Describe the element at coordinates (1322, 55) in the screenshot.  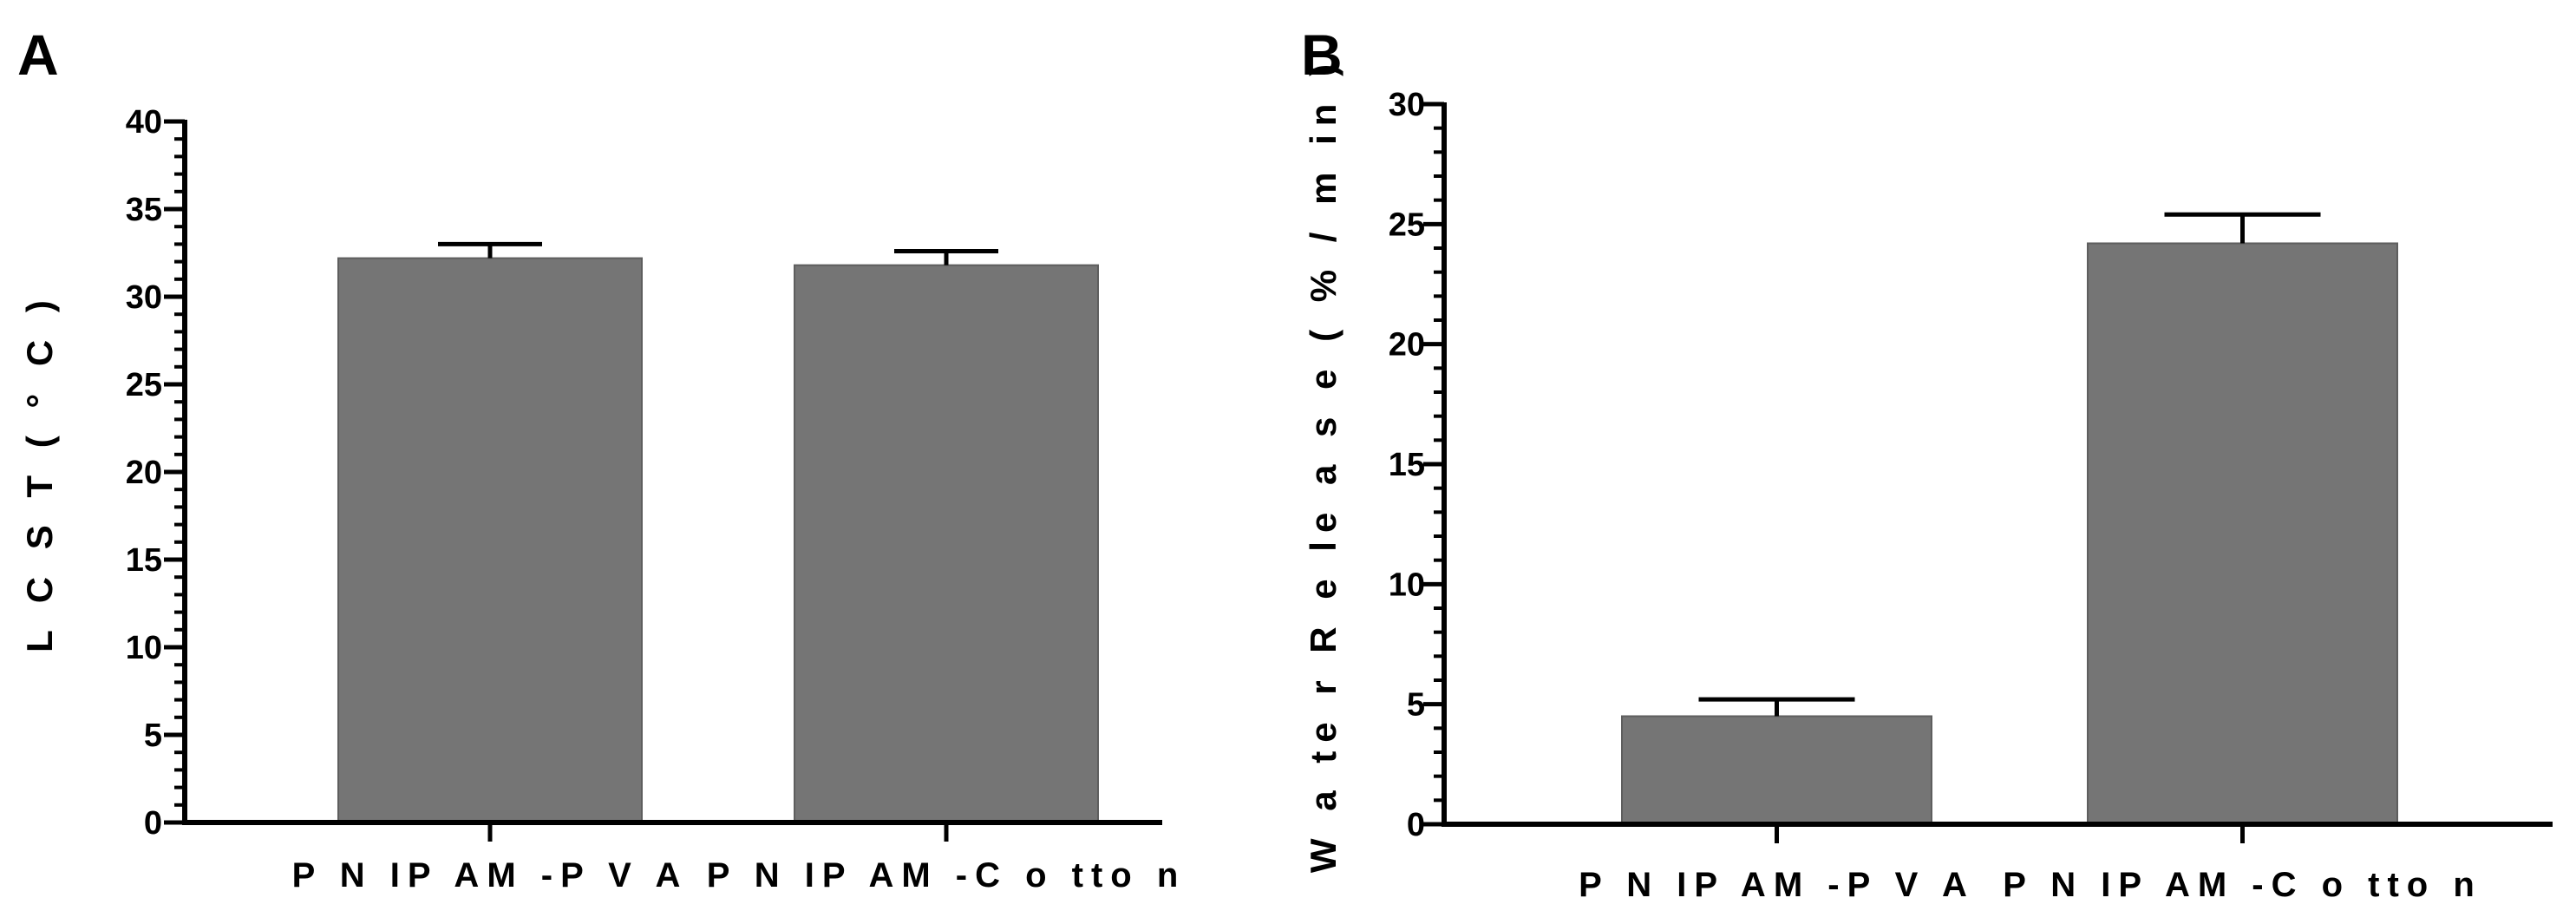
I see `panel-b-letter: B` at that location.